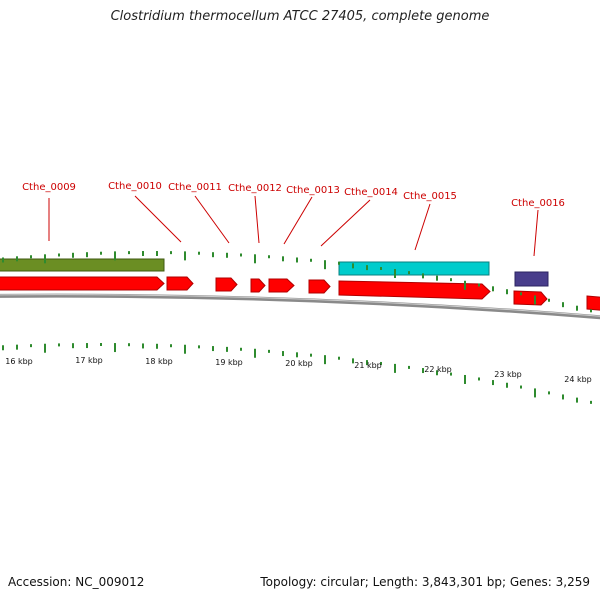  Describe the element at coordinates (299, 363) in the screenshot. I see `tick-label-20kbp: 20 kbp` at that location.